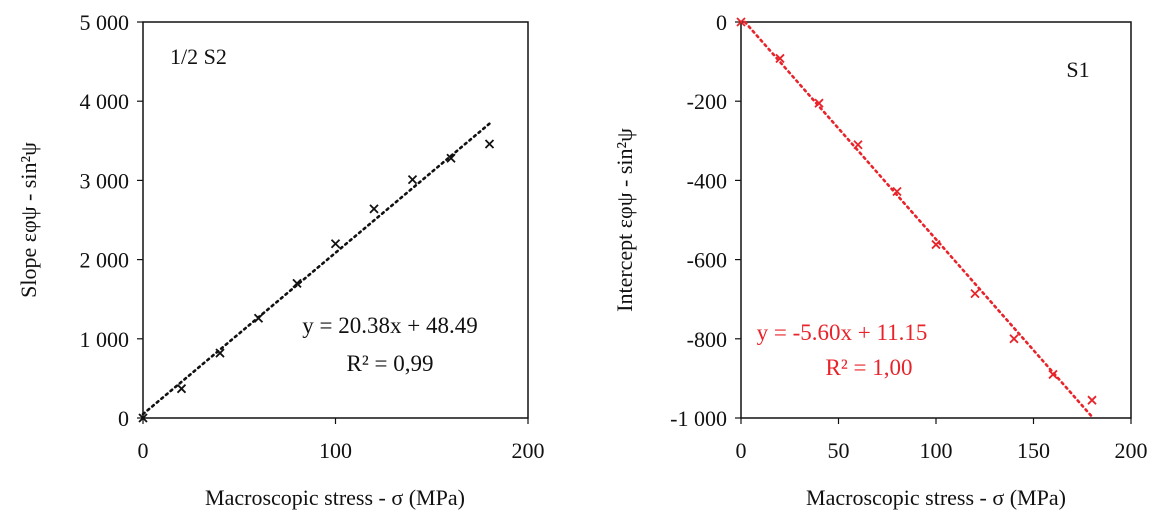 The height and width of the screenshot is (514, 1163). I want to click on y-axis-label: Slope εφψ - sin²ψ, so click(28, 220).